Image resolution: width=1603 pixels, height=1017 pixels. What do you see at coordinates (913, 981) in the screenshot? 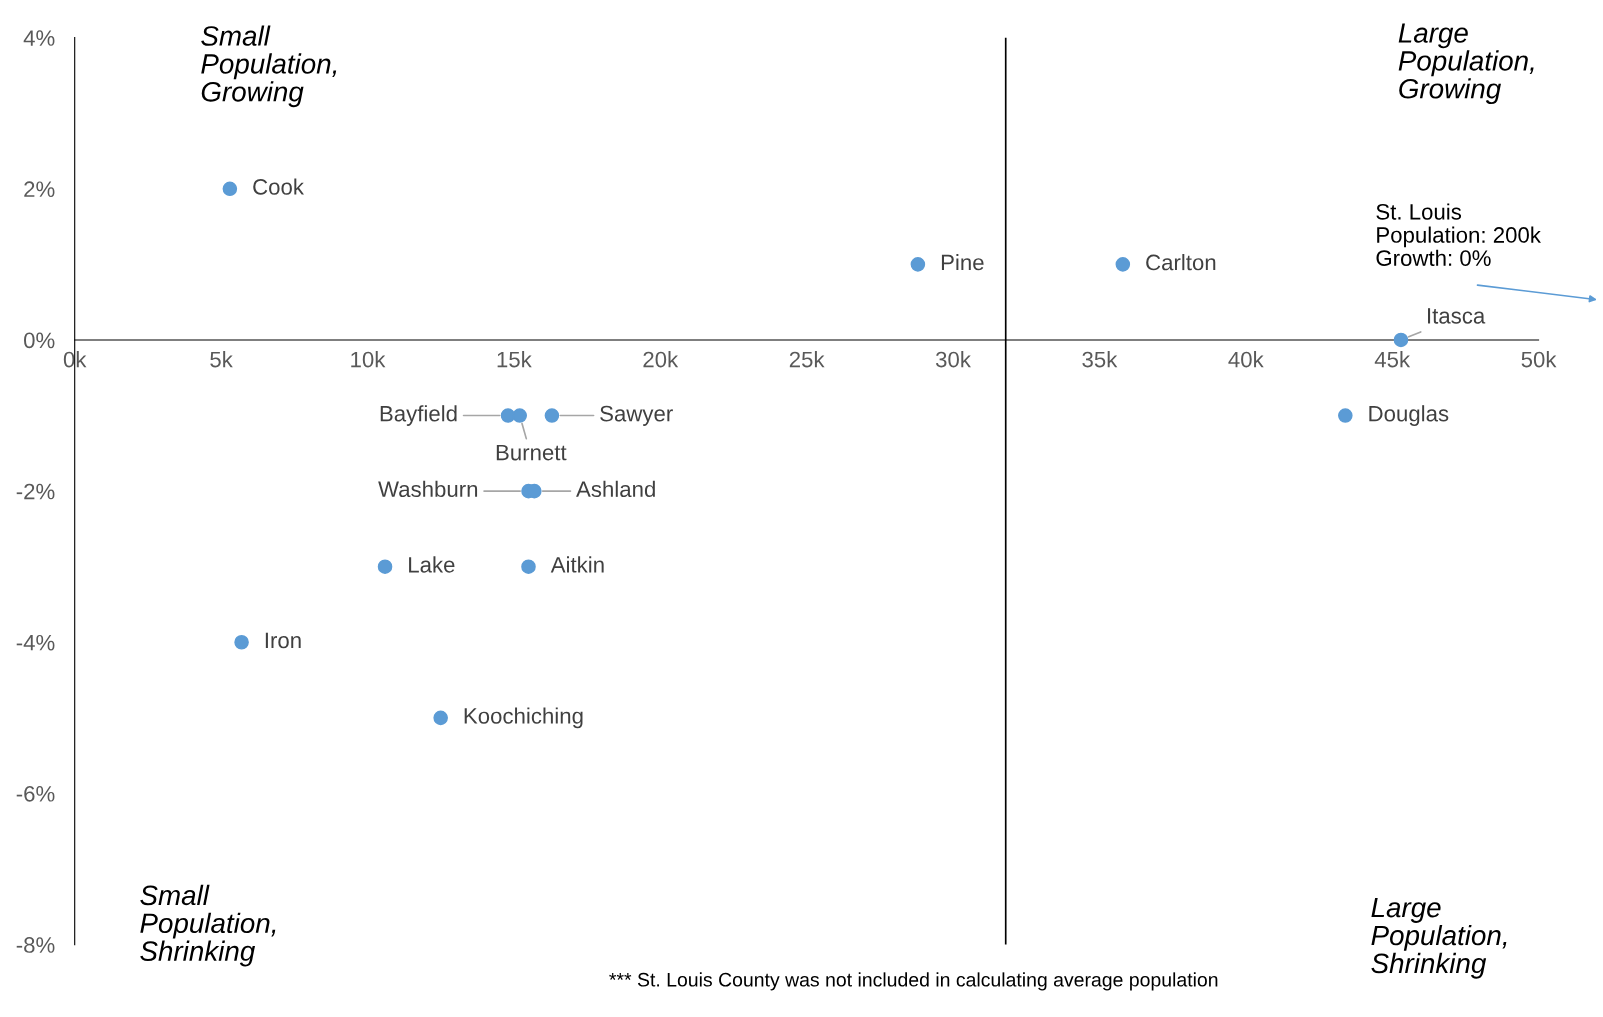
I see `text: *** St. Louis County was not included in calculating average population` at bounding box center [913, 981].